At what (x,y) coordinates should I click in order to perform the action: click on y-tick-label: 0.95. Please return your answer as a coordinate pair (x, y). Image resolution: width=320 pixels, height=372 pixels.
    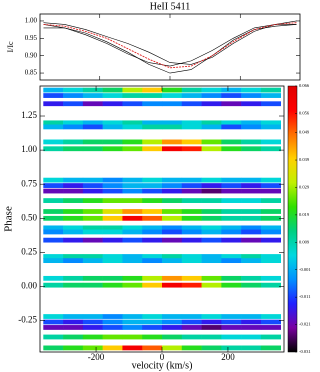
    Looking at the image, I should click on (31, 38).